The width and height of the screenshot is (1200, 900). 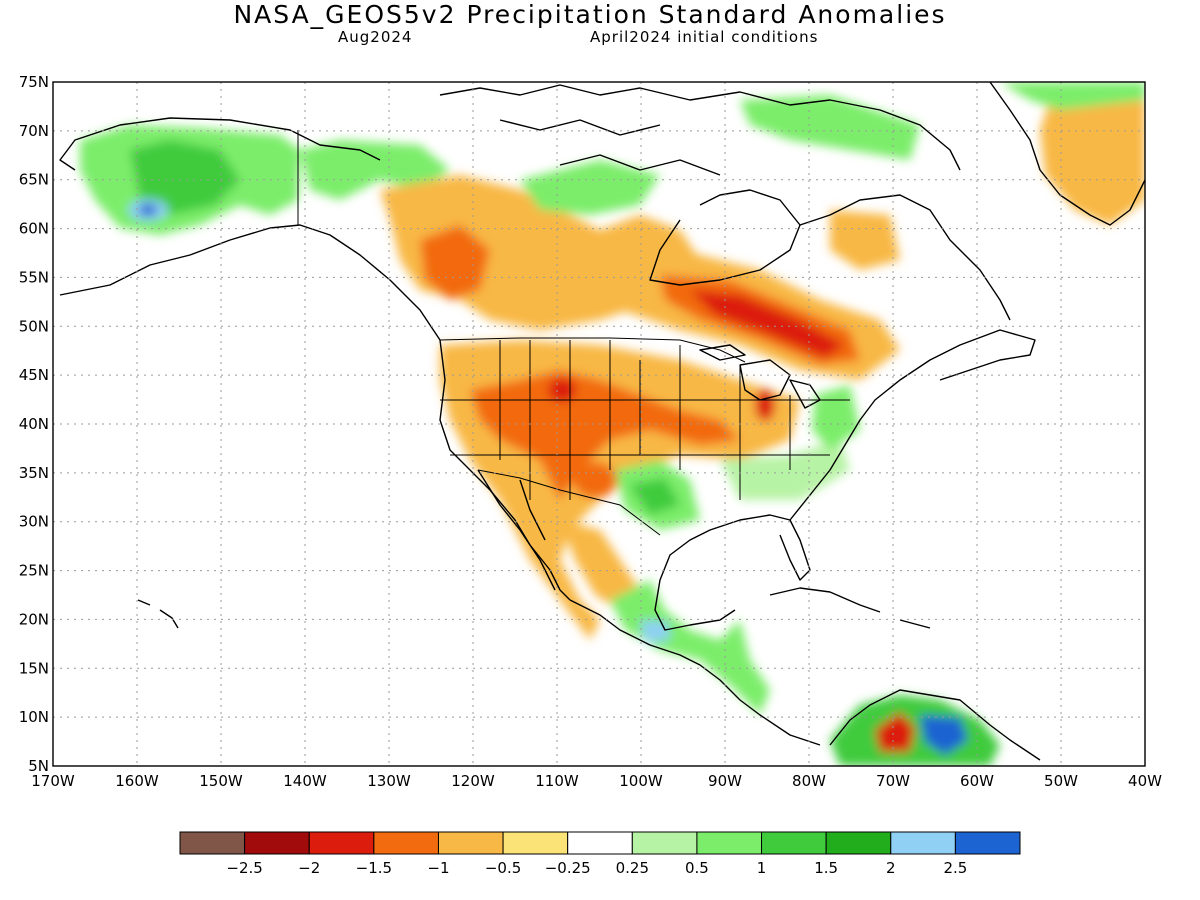 What do you see at coordinates (34, 277) in the screenshot?
I see `lat-label: 55N` at bounding box center [34, 277].